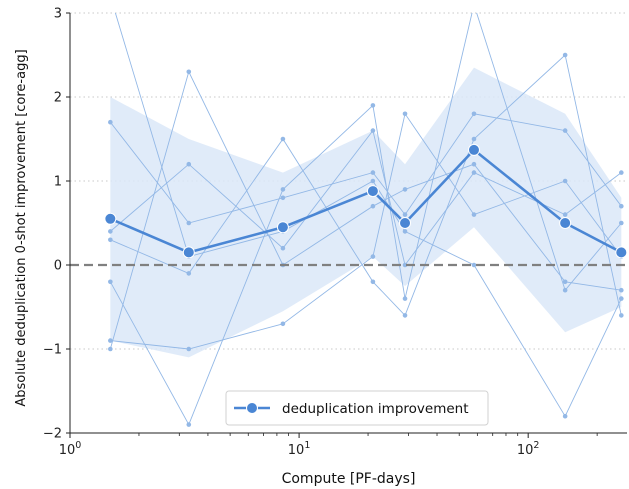 The width and height of the screenshot is (629, 489). I want to click on x-tick-label: 10¹, so click(299, 449).